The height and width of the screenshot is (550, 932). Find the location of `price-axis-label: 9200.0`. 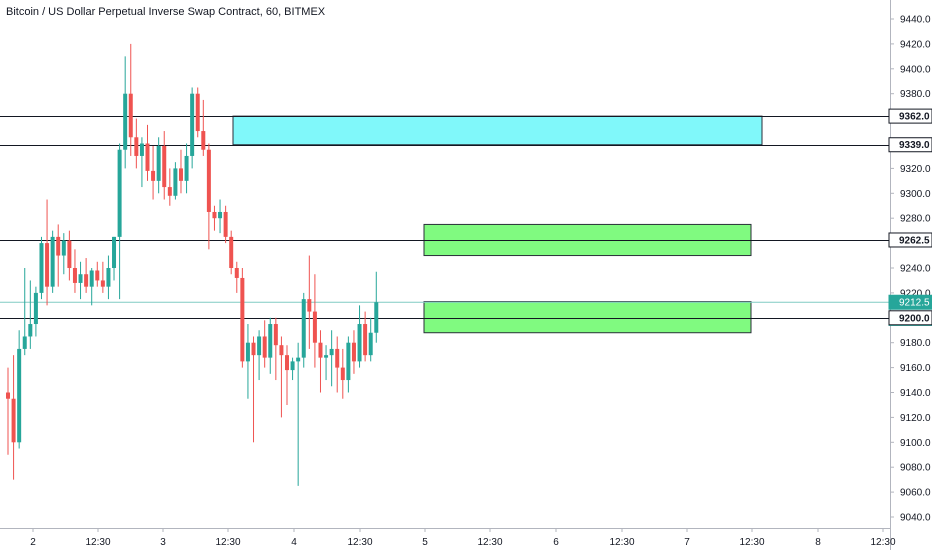

price-axis-label: 9200.0 is located at coordinates (914, 318).